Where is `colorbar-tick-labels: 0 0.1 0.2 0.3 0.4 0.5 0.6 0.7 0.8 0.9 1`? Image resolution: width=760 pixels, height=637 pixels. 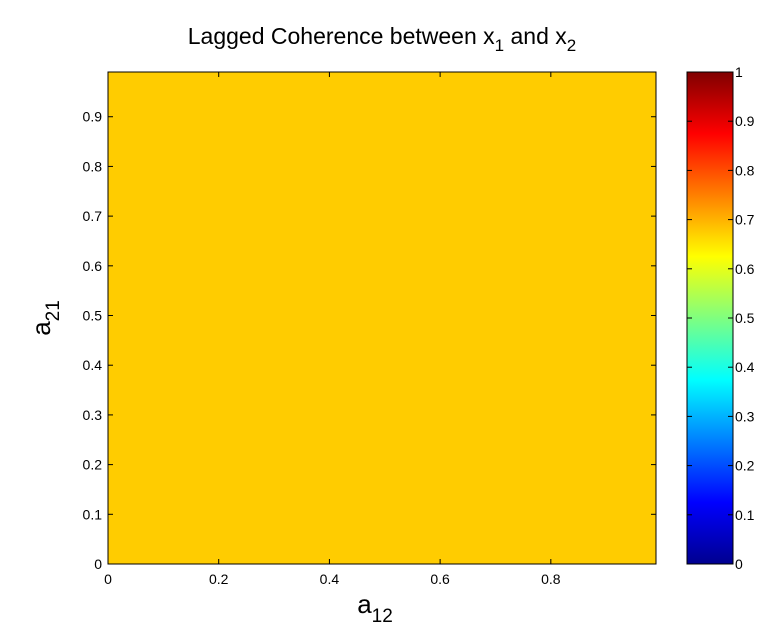
colorbar-tick-labels: 0 0.1 0.2 0.3 0.4 0.5 0.6 0.7 0.8 0.9 1 is located at coordinates (745, 318).